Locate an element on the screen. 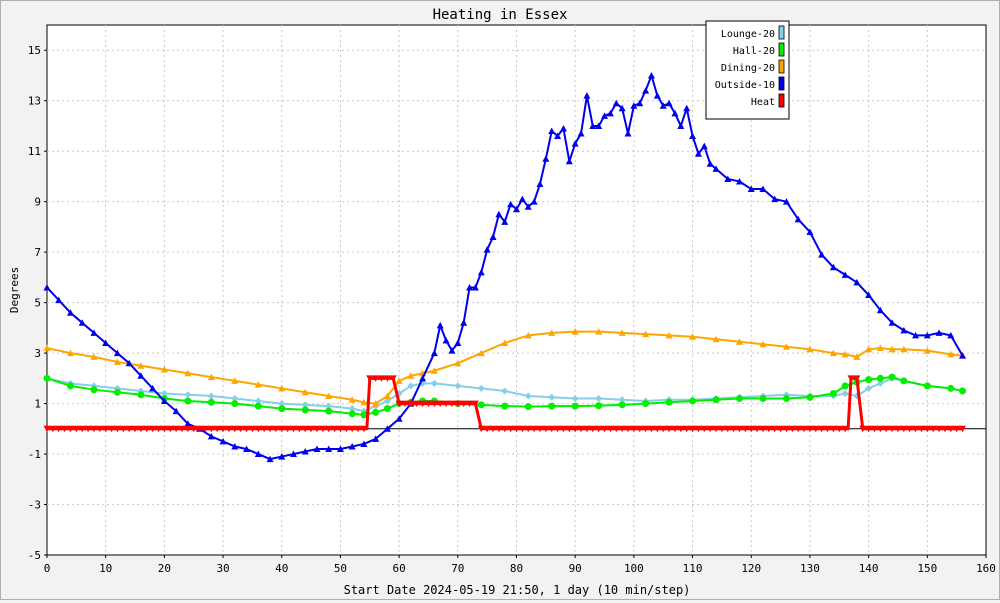 The height and width of the screenshot is (603, 1000). x-tick-label: 30 is located at coordinates (222, 568).